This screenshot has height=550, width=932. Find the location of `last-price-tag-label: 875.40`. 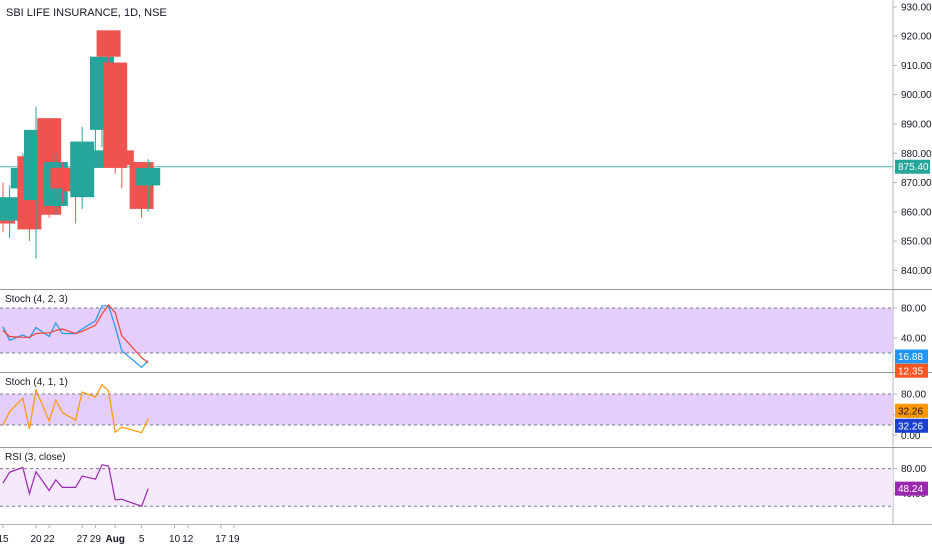

last-price-tag-label: 875.40 is located at coordinates (913, 167).